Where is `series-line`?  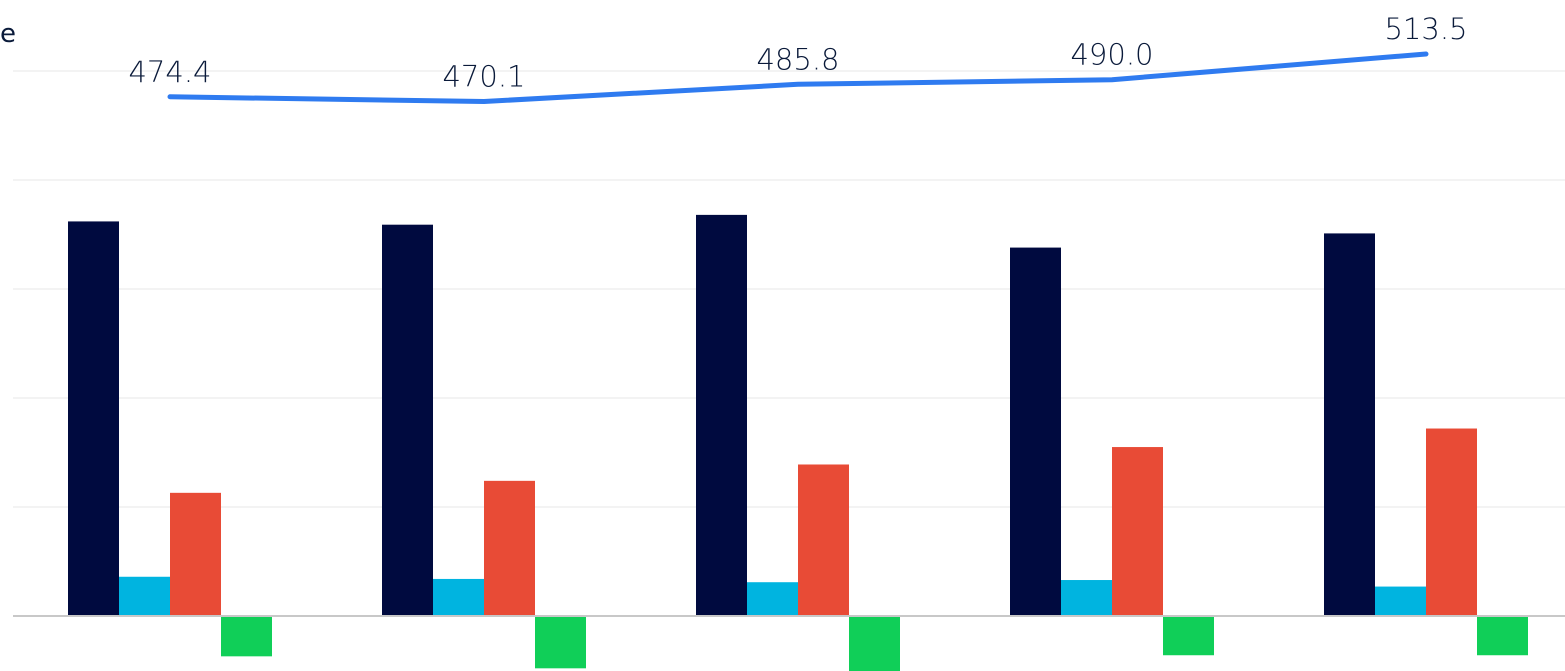 series-line is located at coordinates (798, 77).